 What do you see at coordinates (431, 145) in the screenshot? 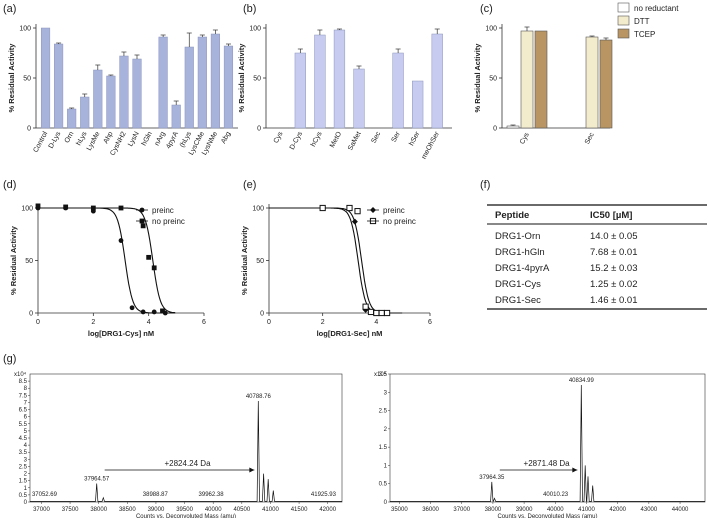
I see `x-tick-label-meOhSer: meOhSer` at bounding box center [431, 145].